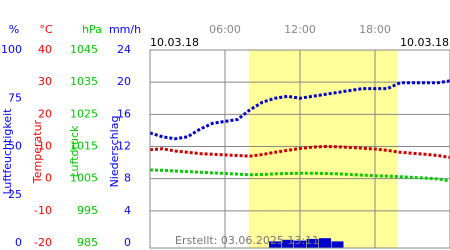 The image size is (450, 250). Describe the element at coordinates (127, 210) in the screenshot. I see `y-tick-label: 4` at that location.